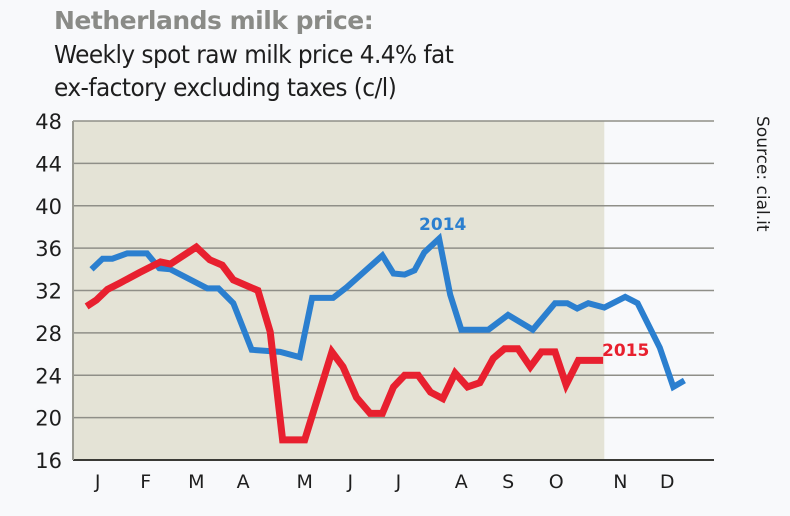  I want to click on y-tick-label: 24, so click(48, 376).